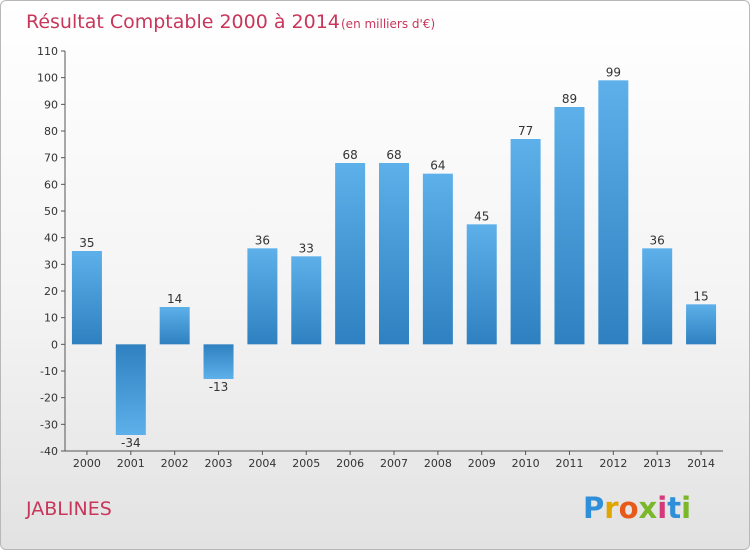 This screenshot has height=550, width=750. I want to click on logo-letter: r, so click(611, 508).